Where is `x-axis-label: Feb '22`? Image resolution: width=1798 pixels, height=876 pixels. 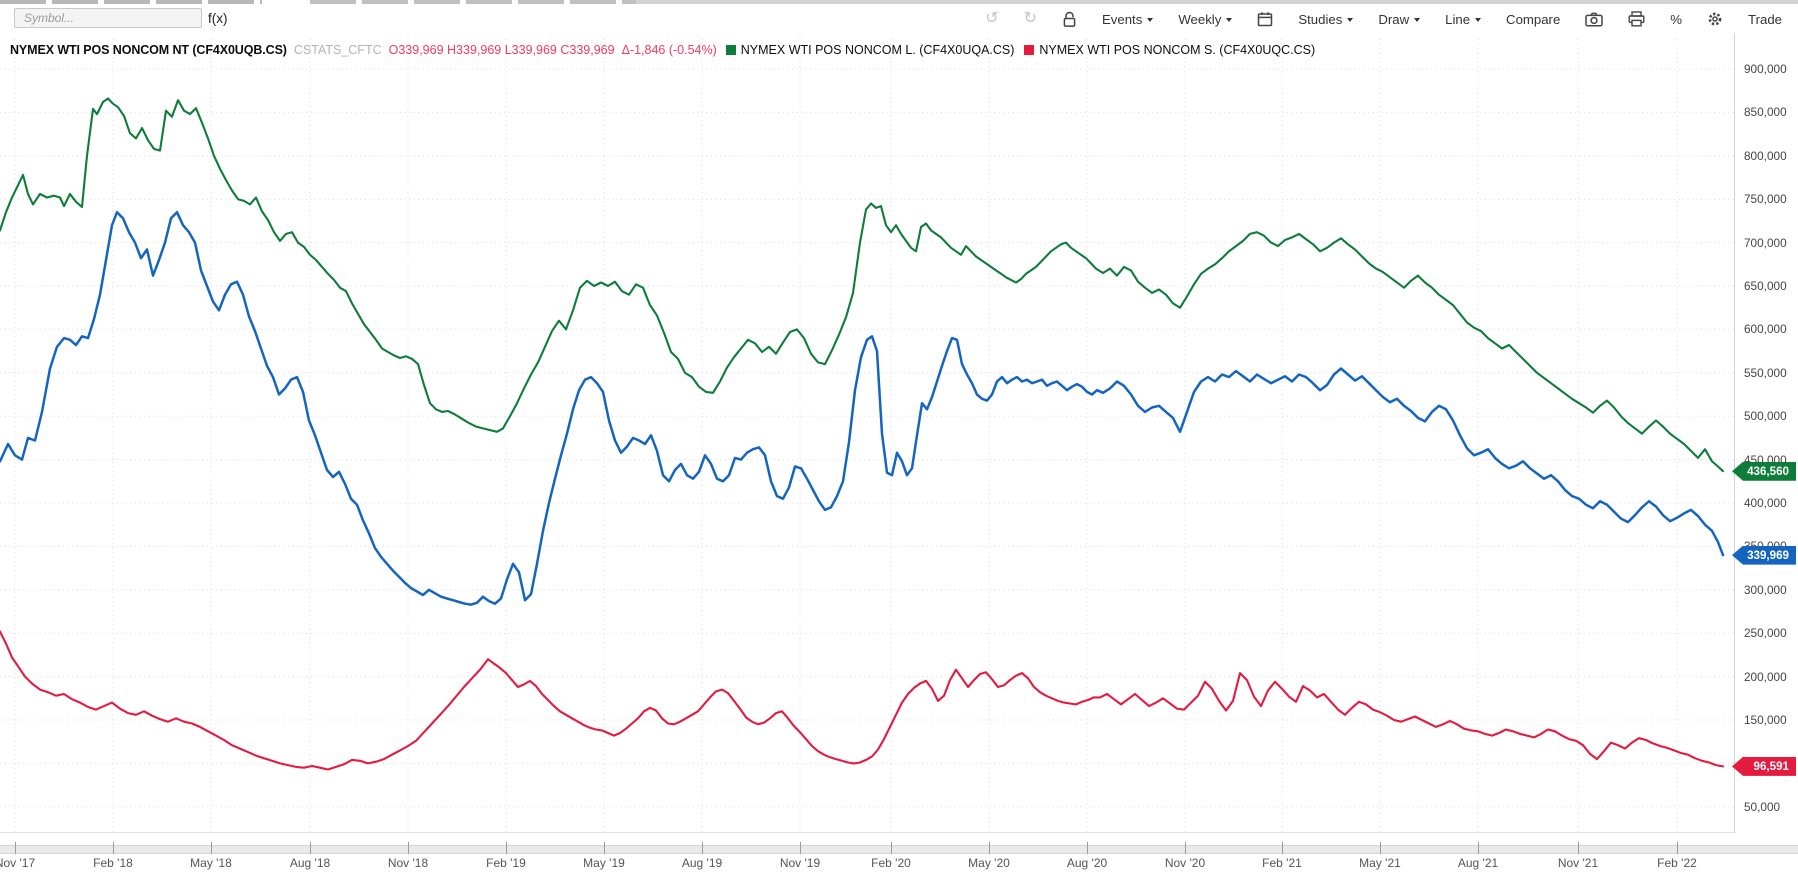
x-axis-label: Feb '22 is located at coordinates (1677, 863).